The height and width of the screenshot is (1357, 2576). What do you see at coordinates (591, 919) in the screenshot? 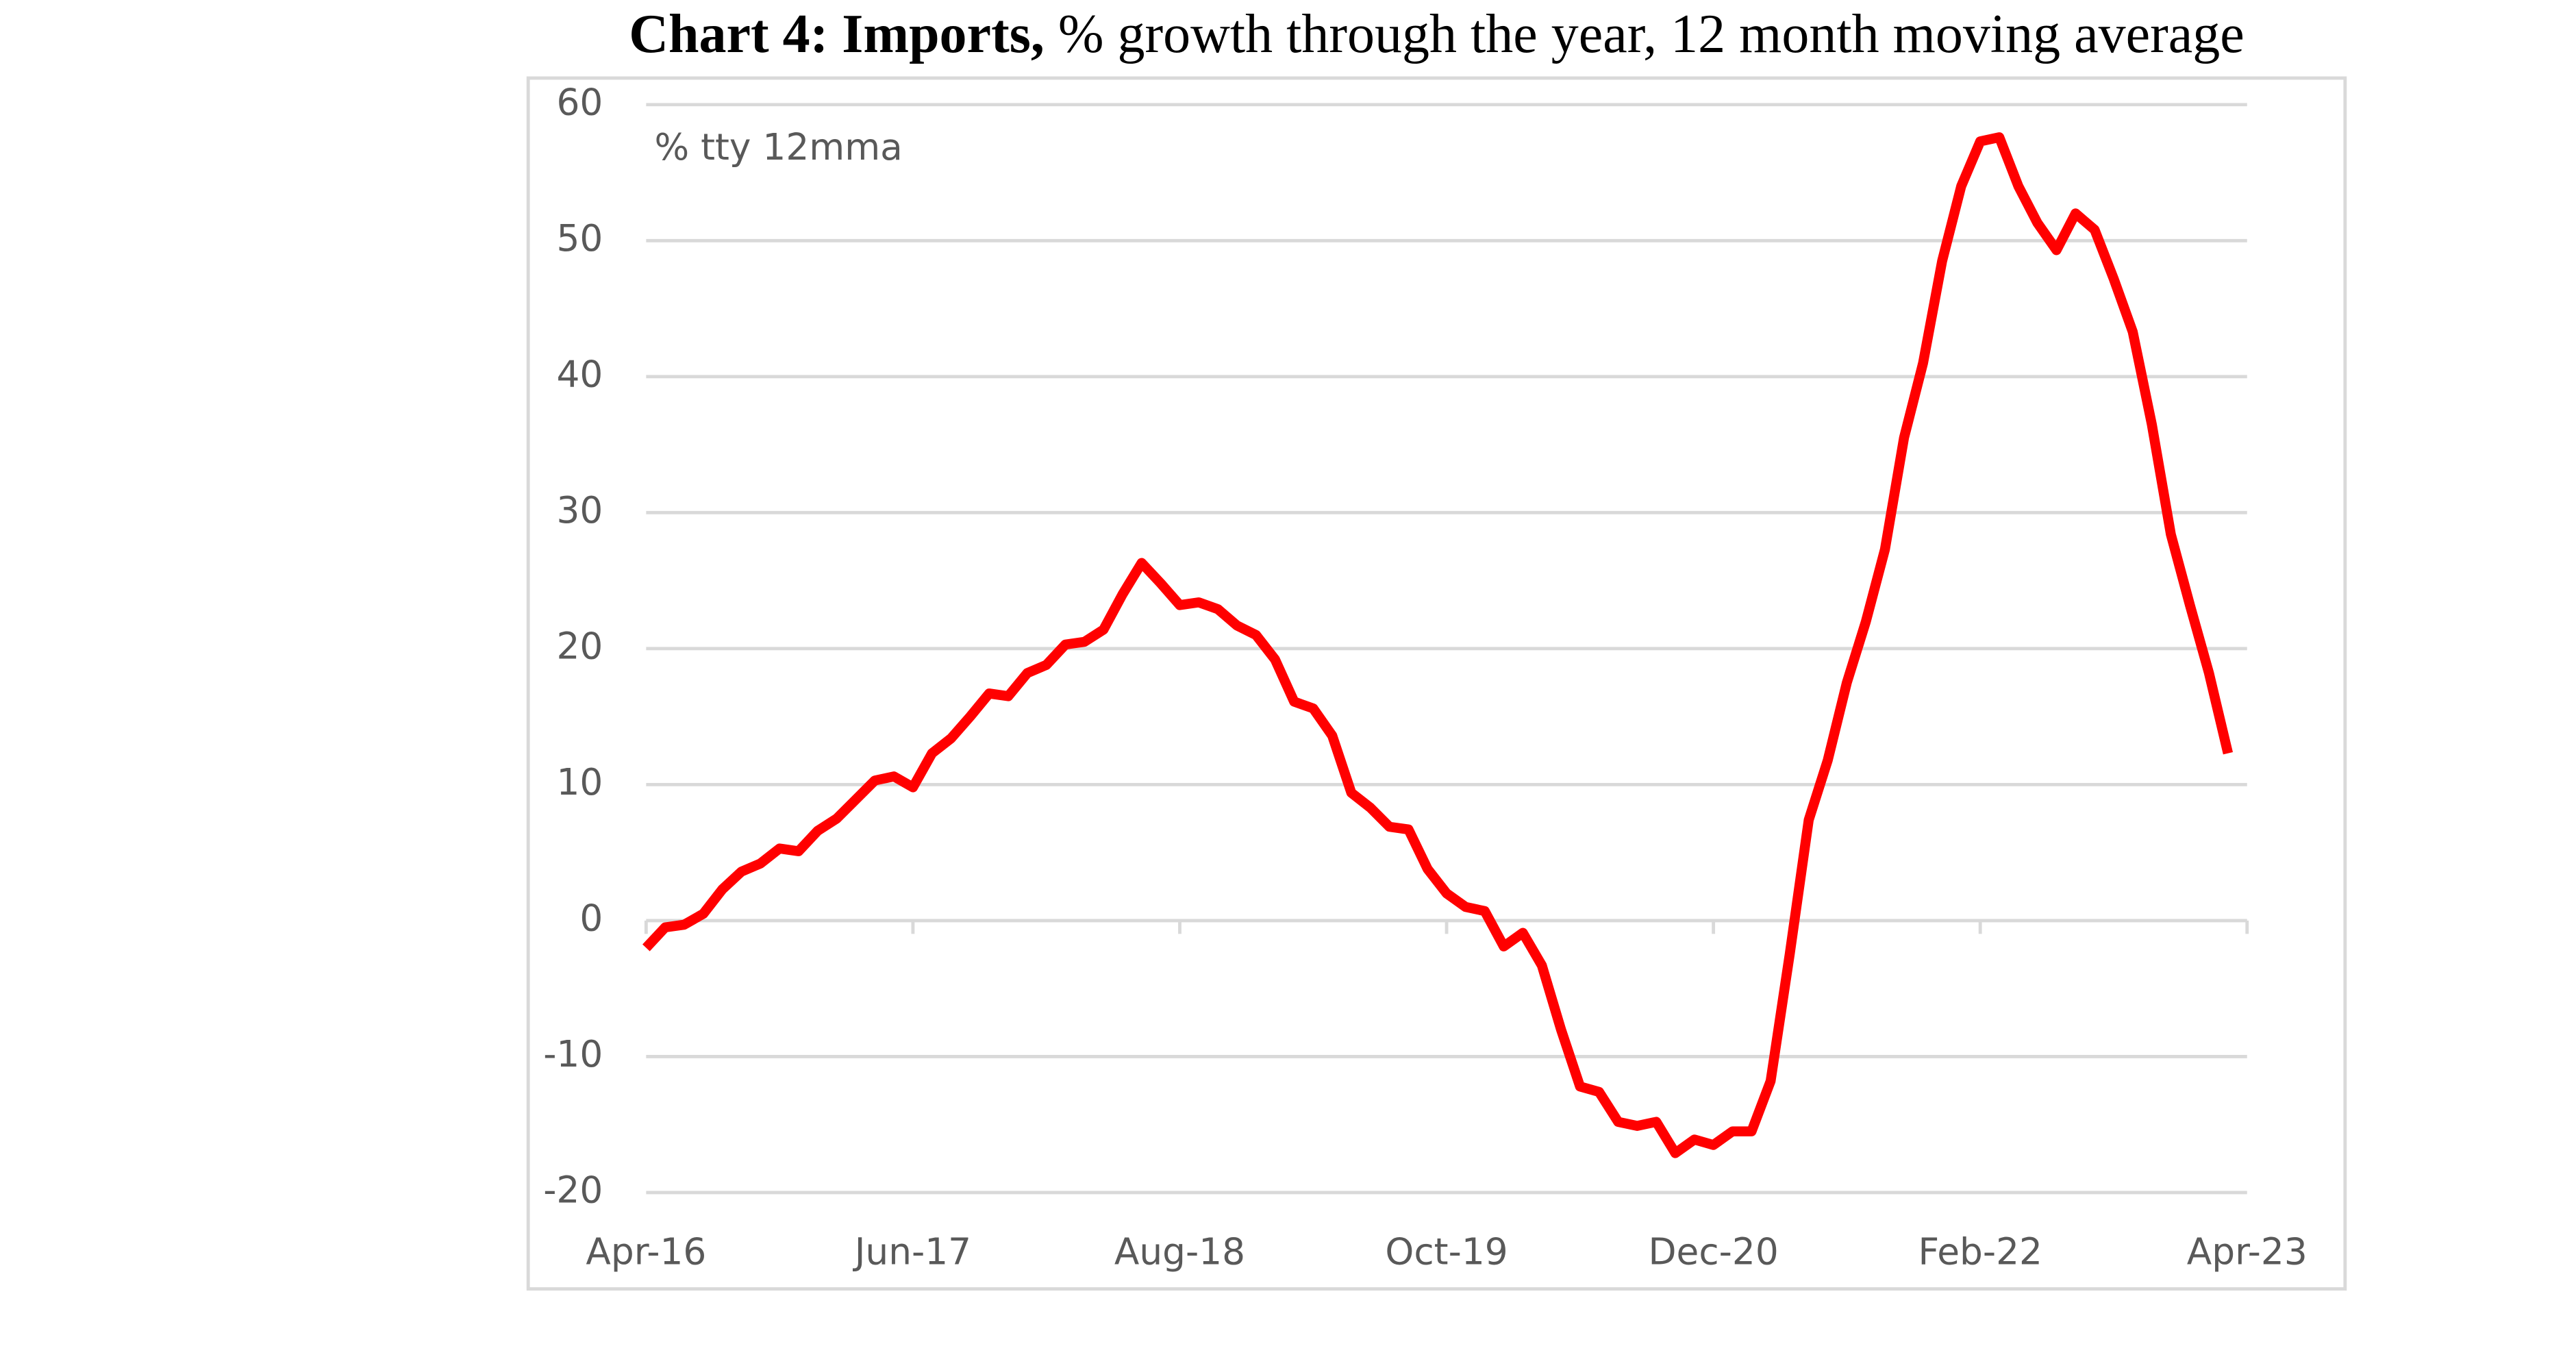
I see `y-tick-label: 0` at bounding box center [591, 919].